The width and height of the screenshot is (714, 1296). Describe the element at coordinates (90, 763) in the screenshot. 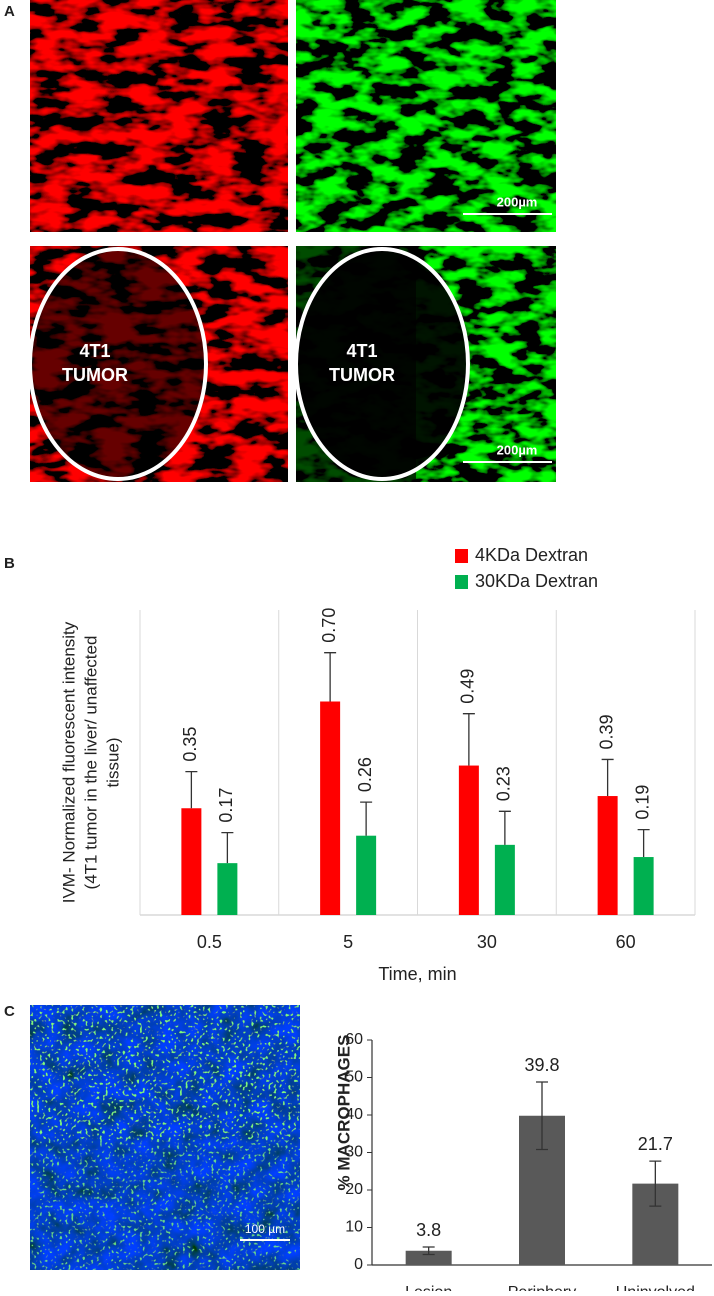

I see `y-axis-label: (4T1 tumor in the liver/ unaffected` at that location.